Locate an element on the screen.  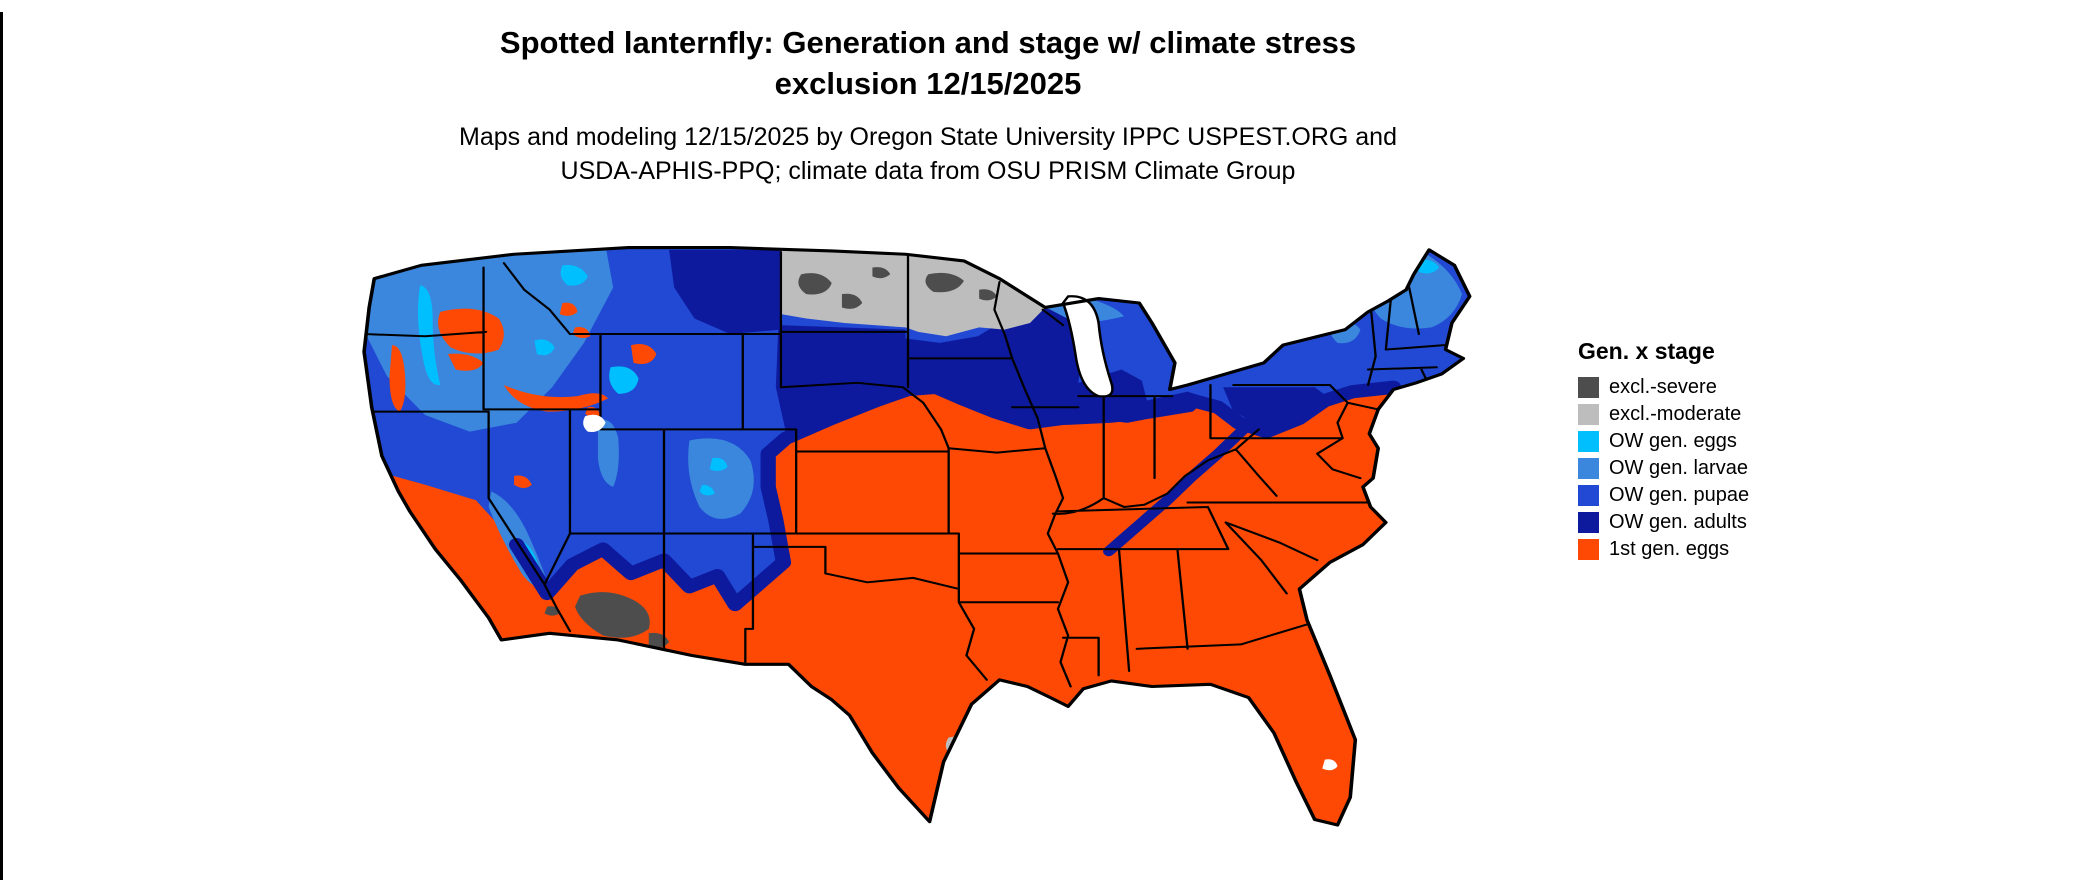
legend-title: Gen. x stage is located at coordinates (1646, 351).